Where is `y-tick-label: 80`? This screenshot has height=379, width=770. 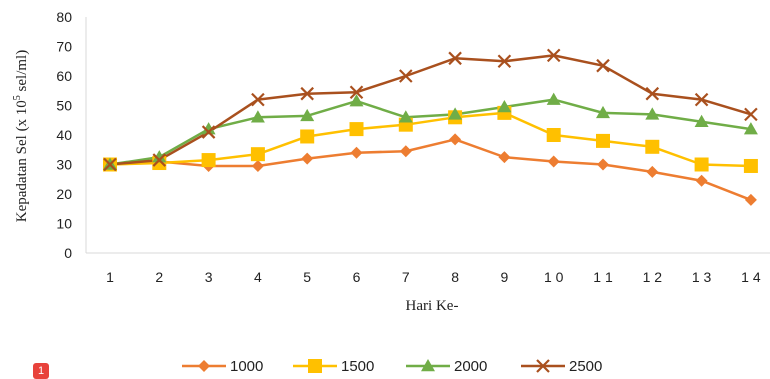
y-tick-label: 80 is located at coordinates (64, 17).